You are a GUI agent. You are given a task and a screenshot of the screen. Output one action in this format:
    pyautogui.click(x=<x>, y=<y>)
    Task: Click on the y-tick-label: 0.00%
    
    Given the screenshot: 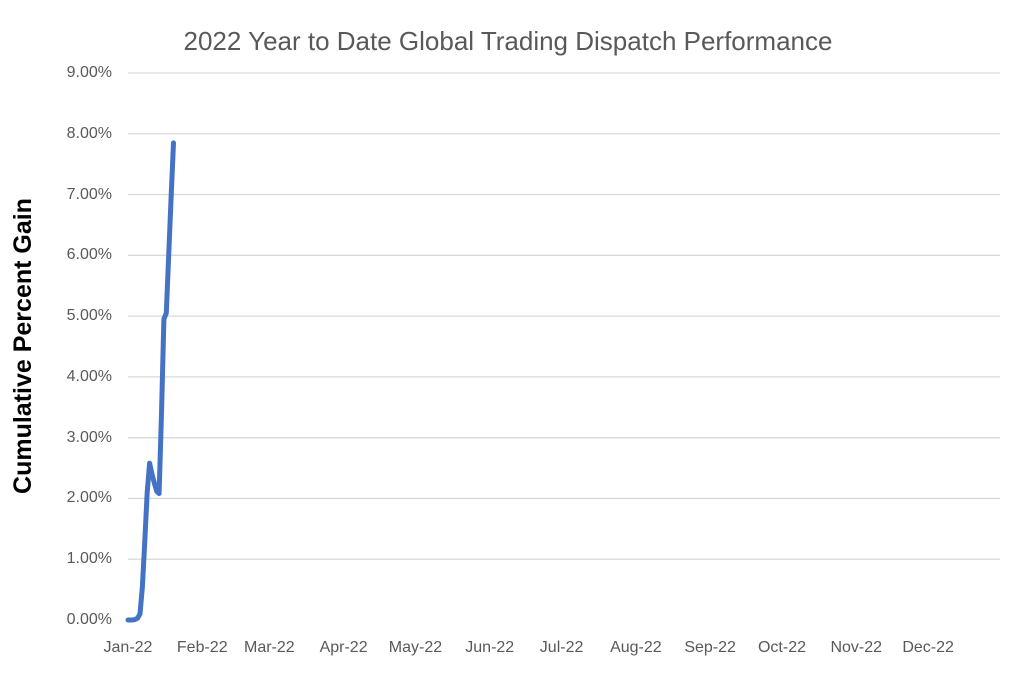 What is the action you would take?
    pyautogui.click(x=89, y=619)
    